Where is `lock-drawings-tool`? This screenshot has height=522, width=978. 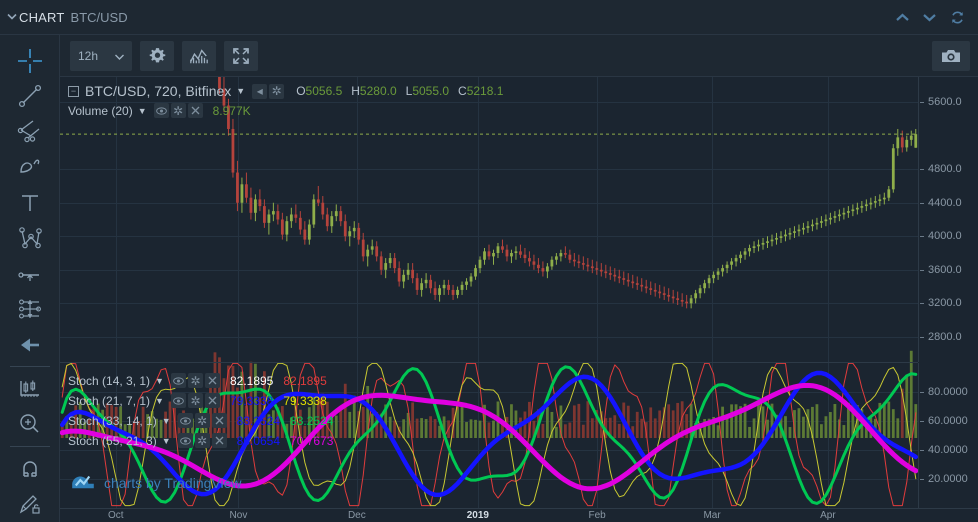 lock-drawings-tool is located at coordinates (30, 504).